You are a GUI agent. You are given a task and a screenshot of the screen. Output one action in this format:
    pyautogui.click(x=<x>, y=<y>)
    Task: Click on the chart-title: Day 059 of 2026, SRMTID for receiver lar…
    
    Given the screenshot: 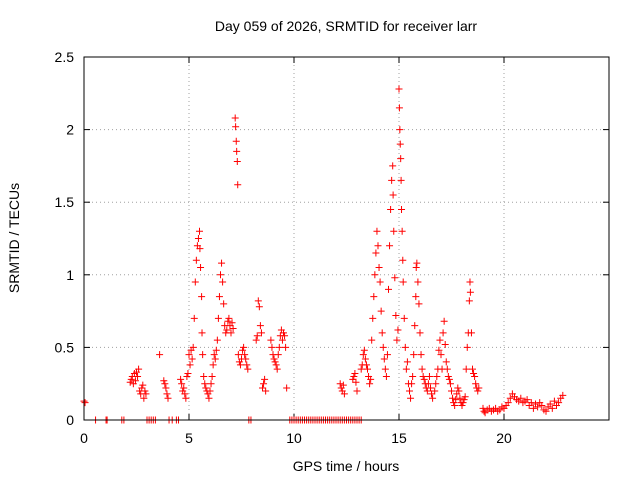 What is the action you would take?
    pyautogui.click(x=346, y=26)
    